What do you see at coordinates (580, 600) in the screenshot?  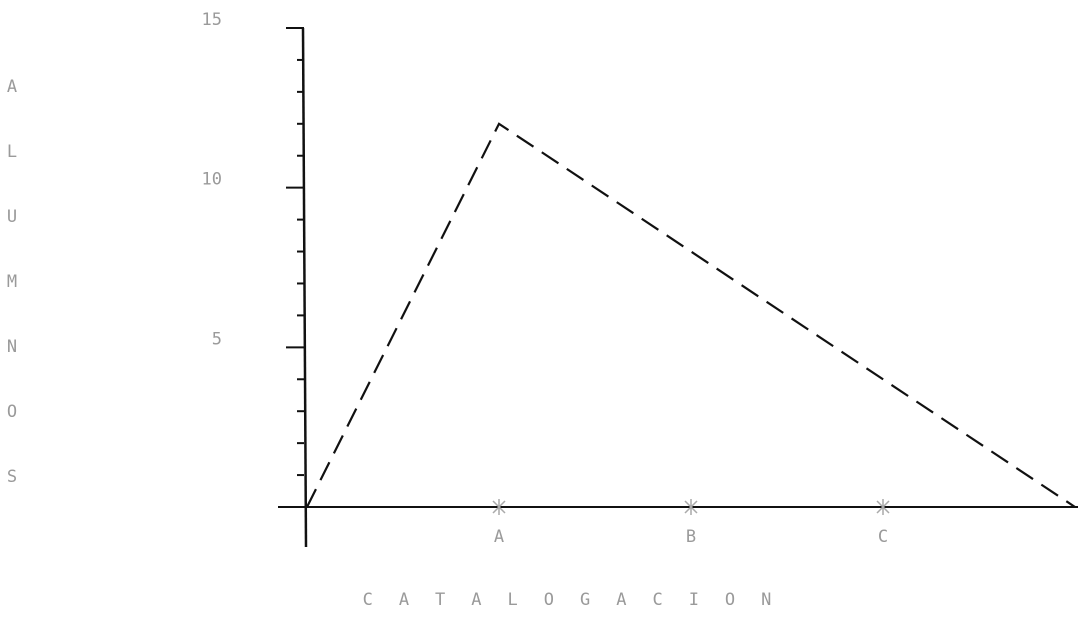 I see `x-axis-label: CATALOGACION` at bounding box center [580, 600].